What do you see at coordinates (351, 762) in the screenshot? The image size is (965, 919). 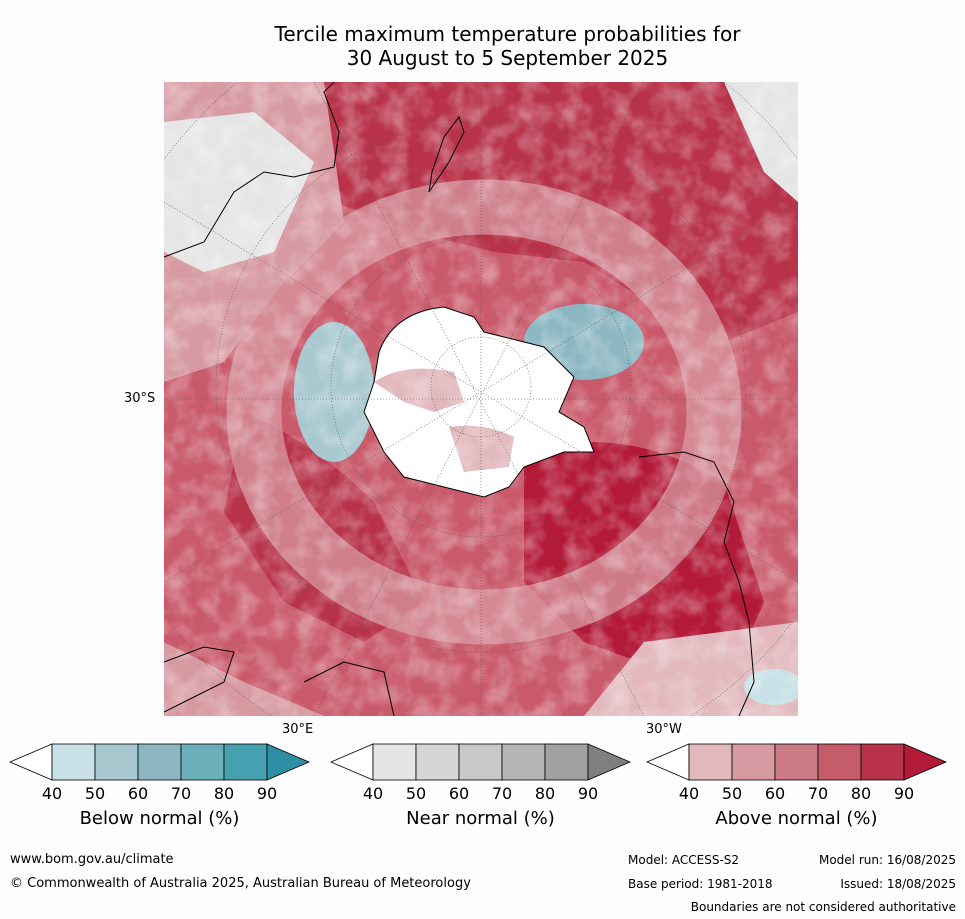 I see `near-normal-swatch-low` at bounding box center [351, 762].